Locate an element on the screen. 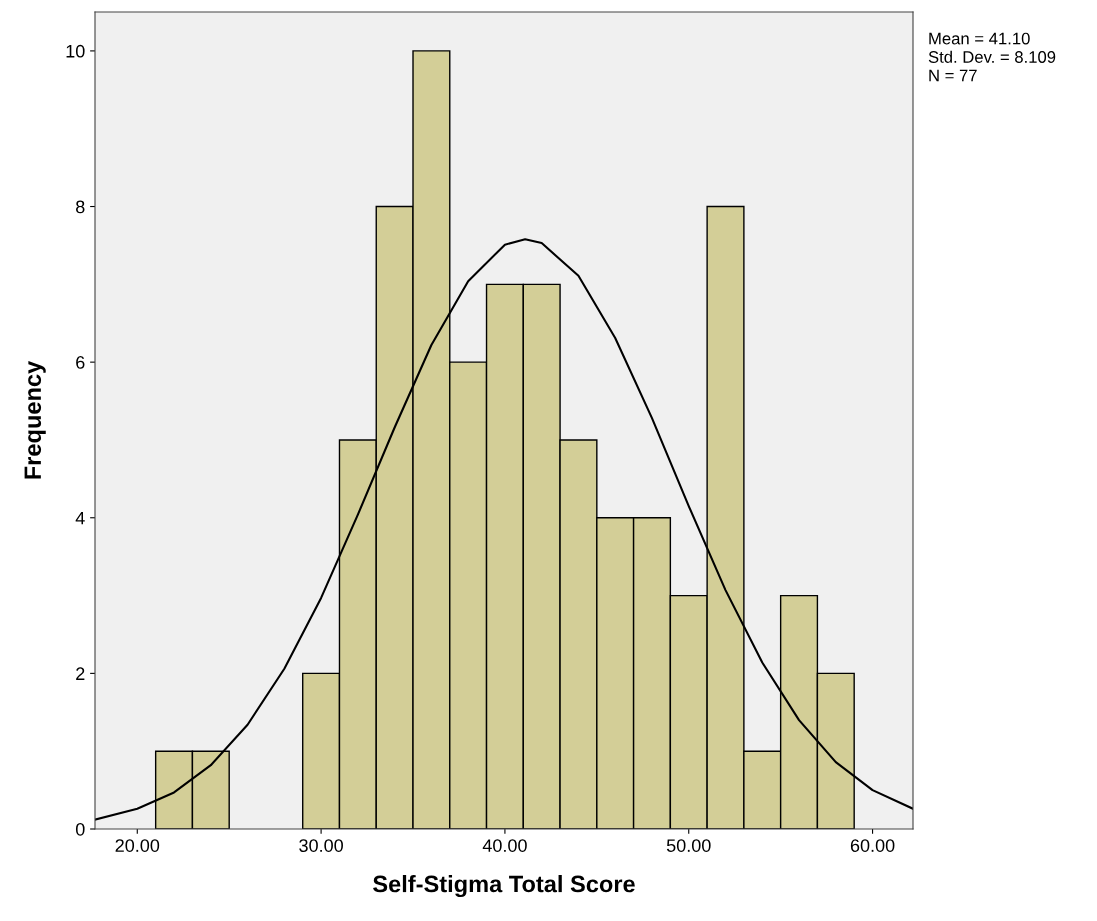 Image resolution: width=1097 pixels, height=921 pixels. y-tick-label: 10 is located at coordinates (75, 51).